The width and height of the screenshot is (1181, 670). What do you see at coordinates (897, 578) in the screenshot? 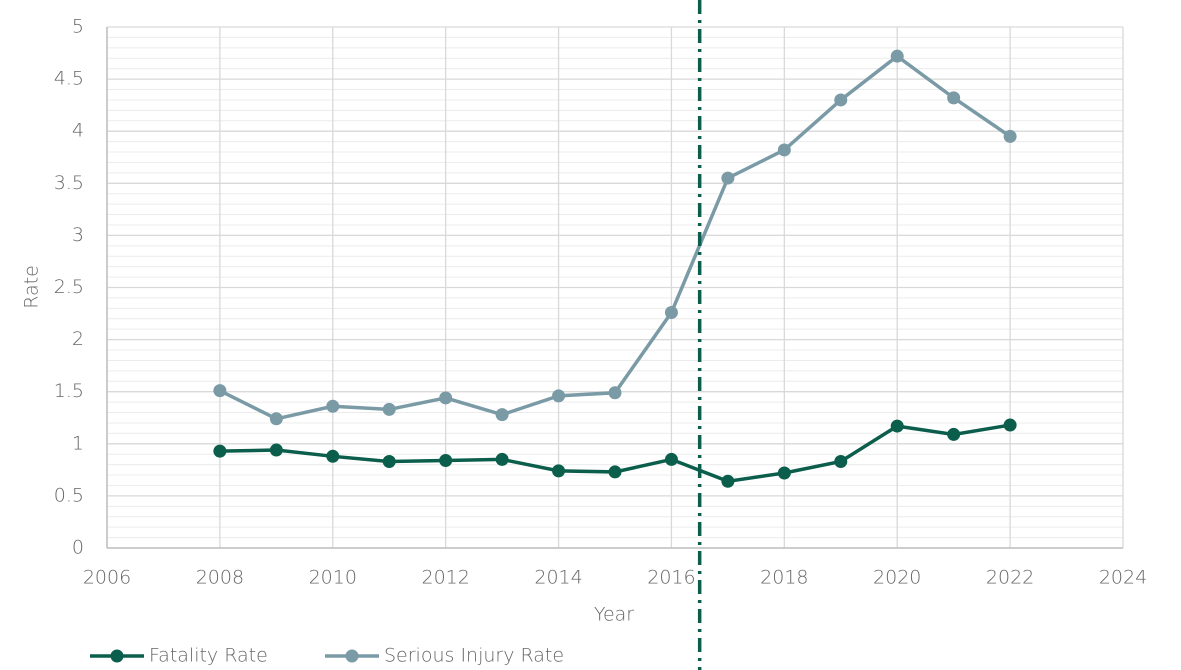
I see `x-tick-label: 2020` at bounding box center [897, 578].